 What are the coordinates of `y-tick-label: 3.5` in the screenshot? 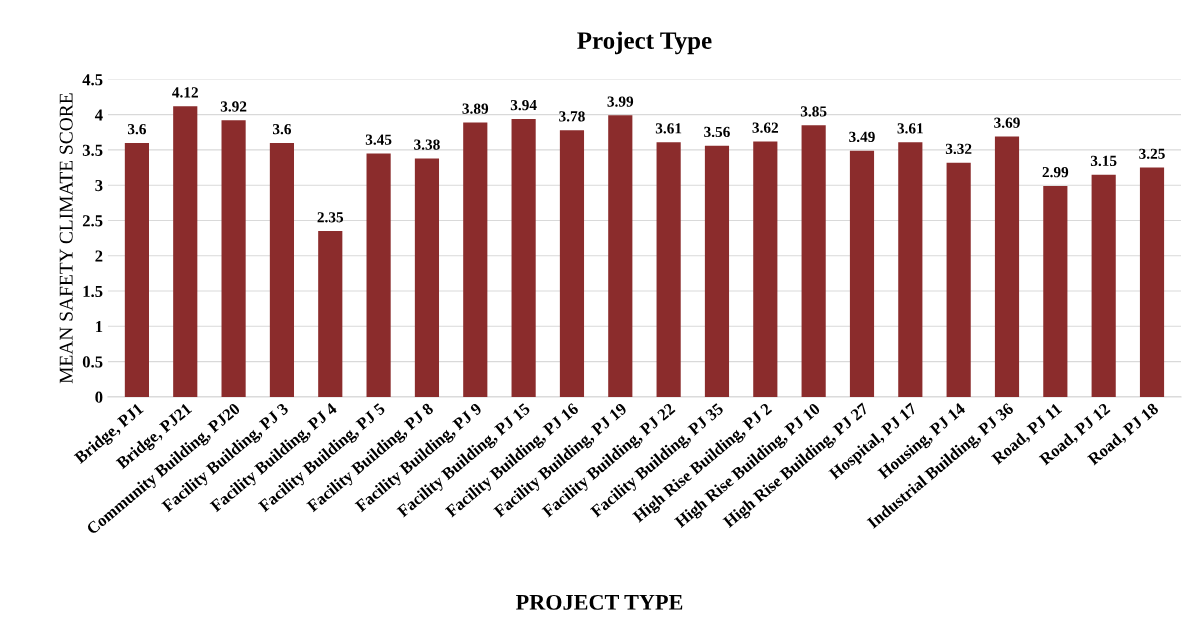 It's located at (92, 150).